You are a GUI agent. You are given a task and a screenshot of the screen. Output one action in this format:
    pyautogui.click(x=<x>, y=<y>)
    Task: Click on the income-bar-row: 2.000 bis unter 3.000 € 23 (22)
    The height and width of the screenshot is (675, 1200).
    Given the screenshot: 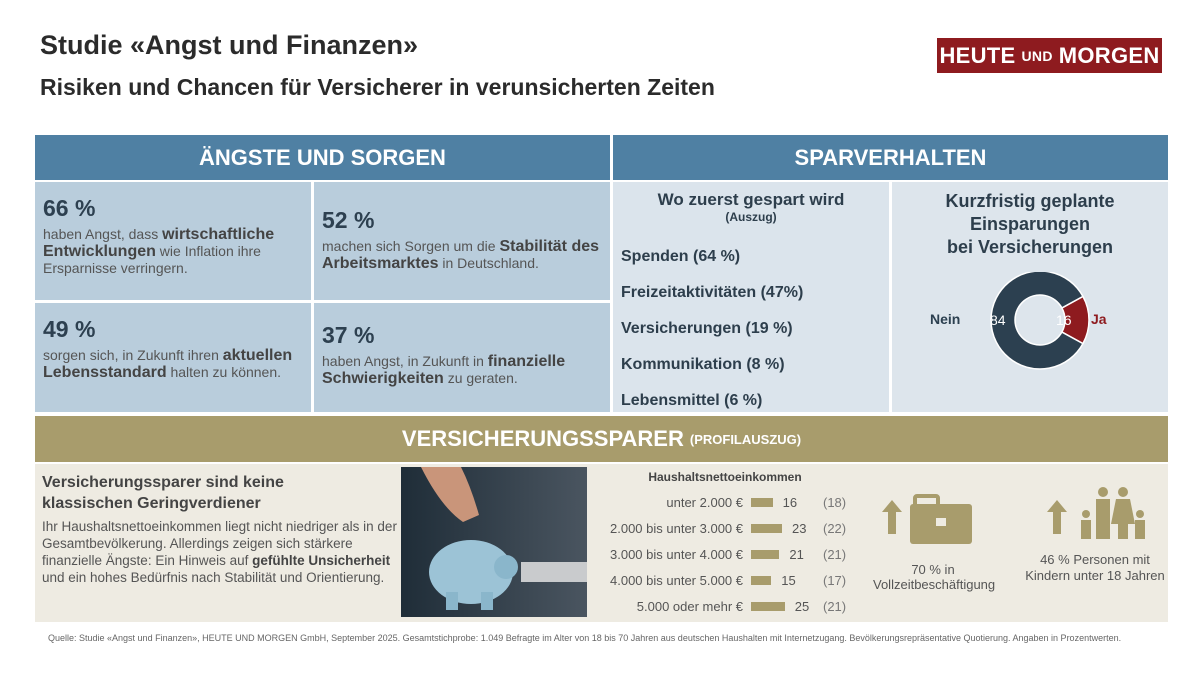 What is the action you would take?
    pyautogui.click(x=705, y=528)
    